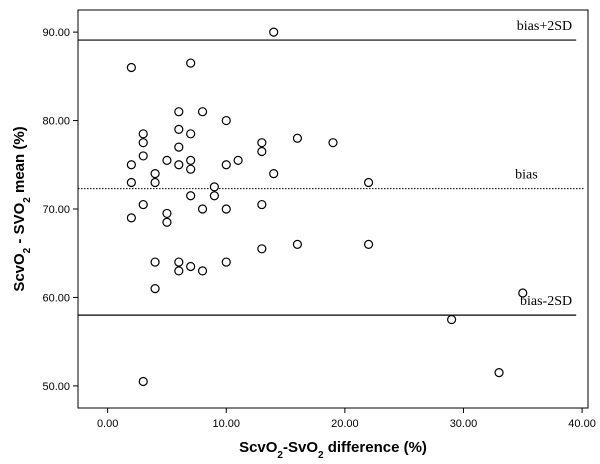 The width and height of the screenshot is (600, 464). Describe the element at coordinates (22, 208) in the screenshot. I see `y-axis-title: ScvO2 - SVO2 mean (%)` at that location.